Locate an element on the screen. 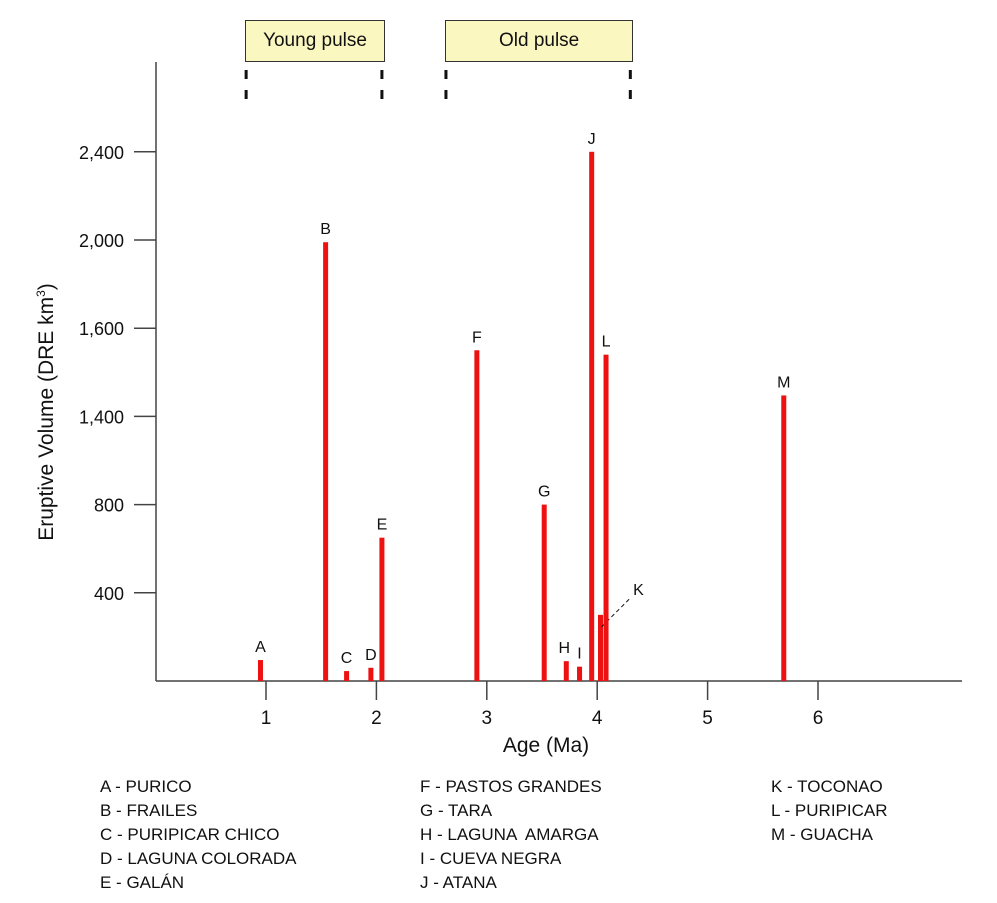 The width and height of the screenshot is (997, 903). bar-L is located at coordinates (606, 517).